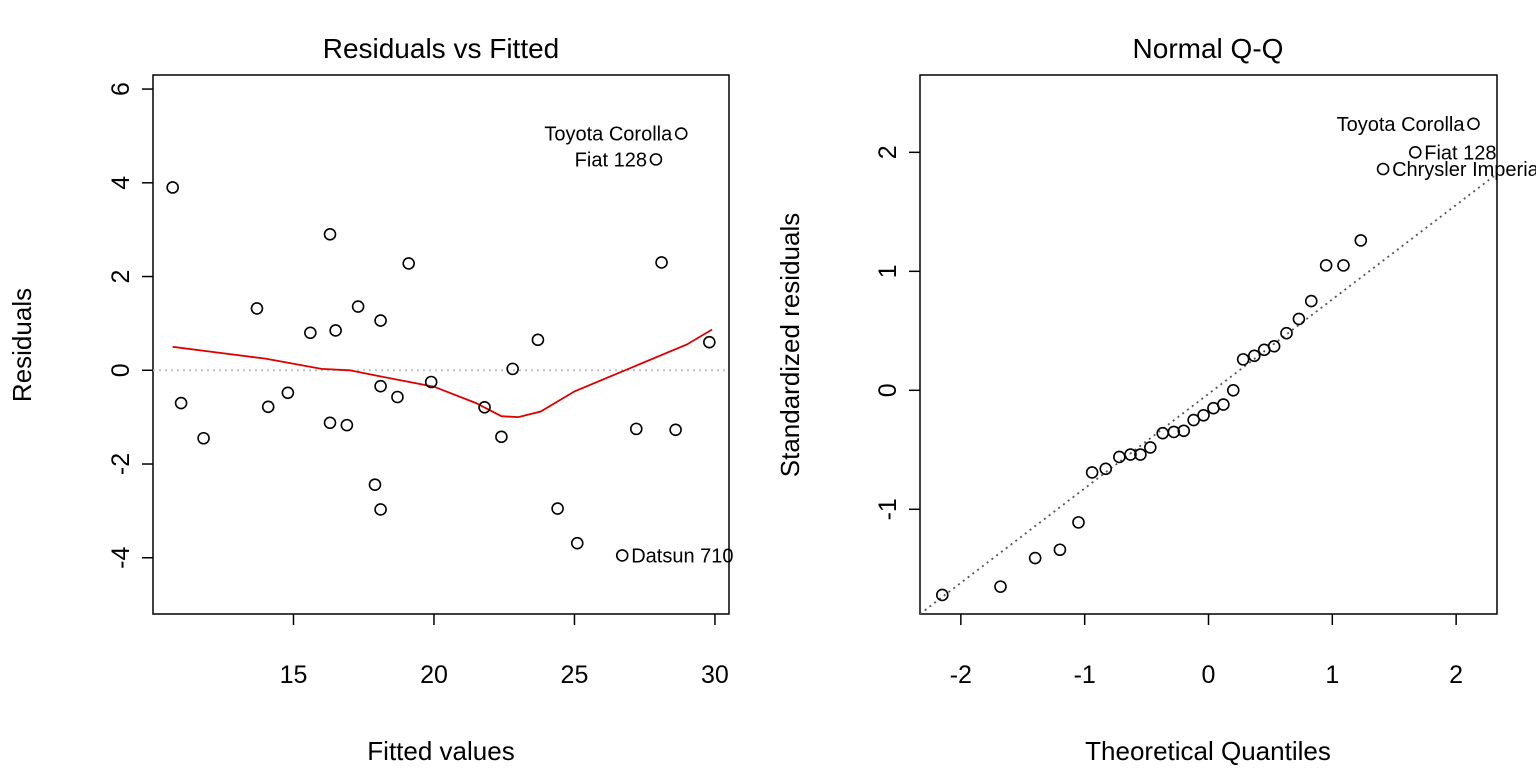  I want to click on y-tick-label: -2, so click(121, 464).